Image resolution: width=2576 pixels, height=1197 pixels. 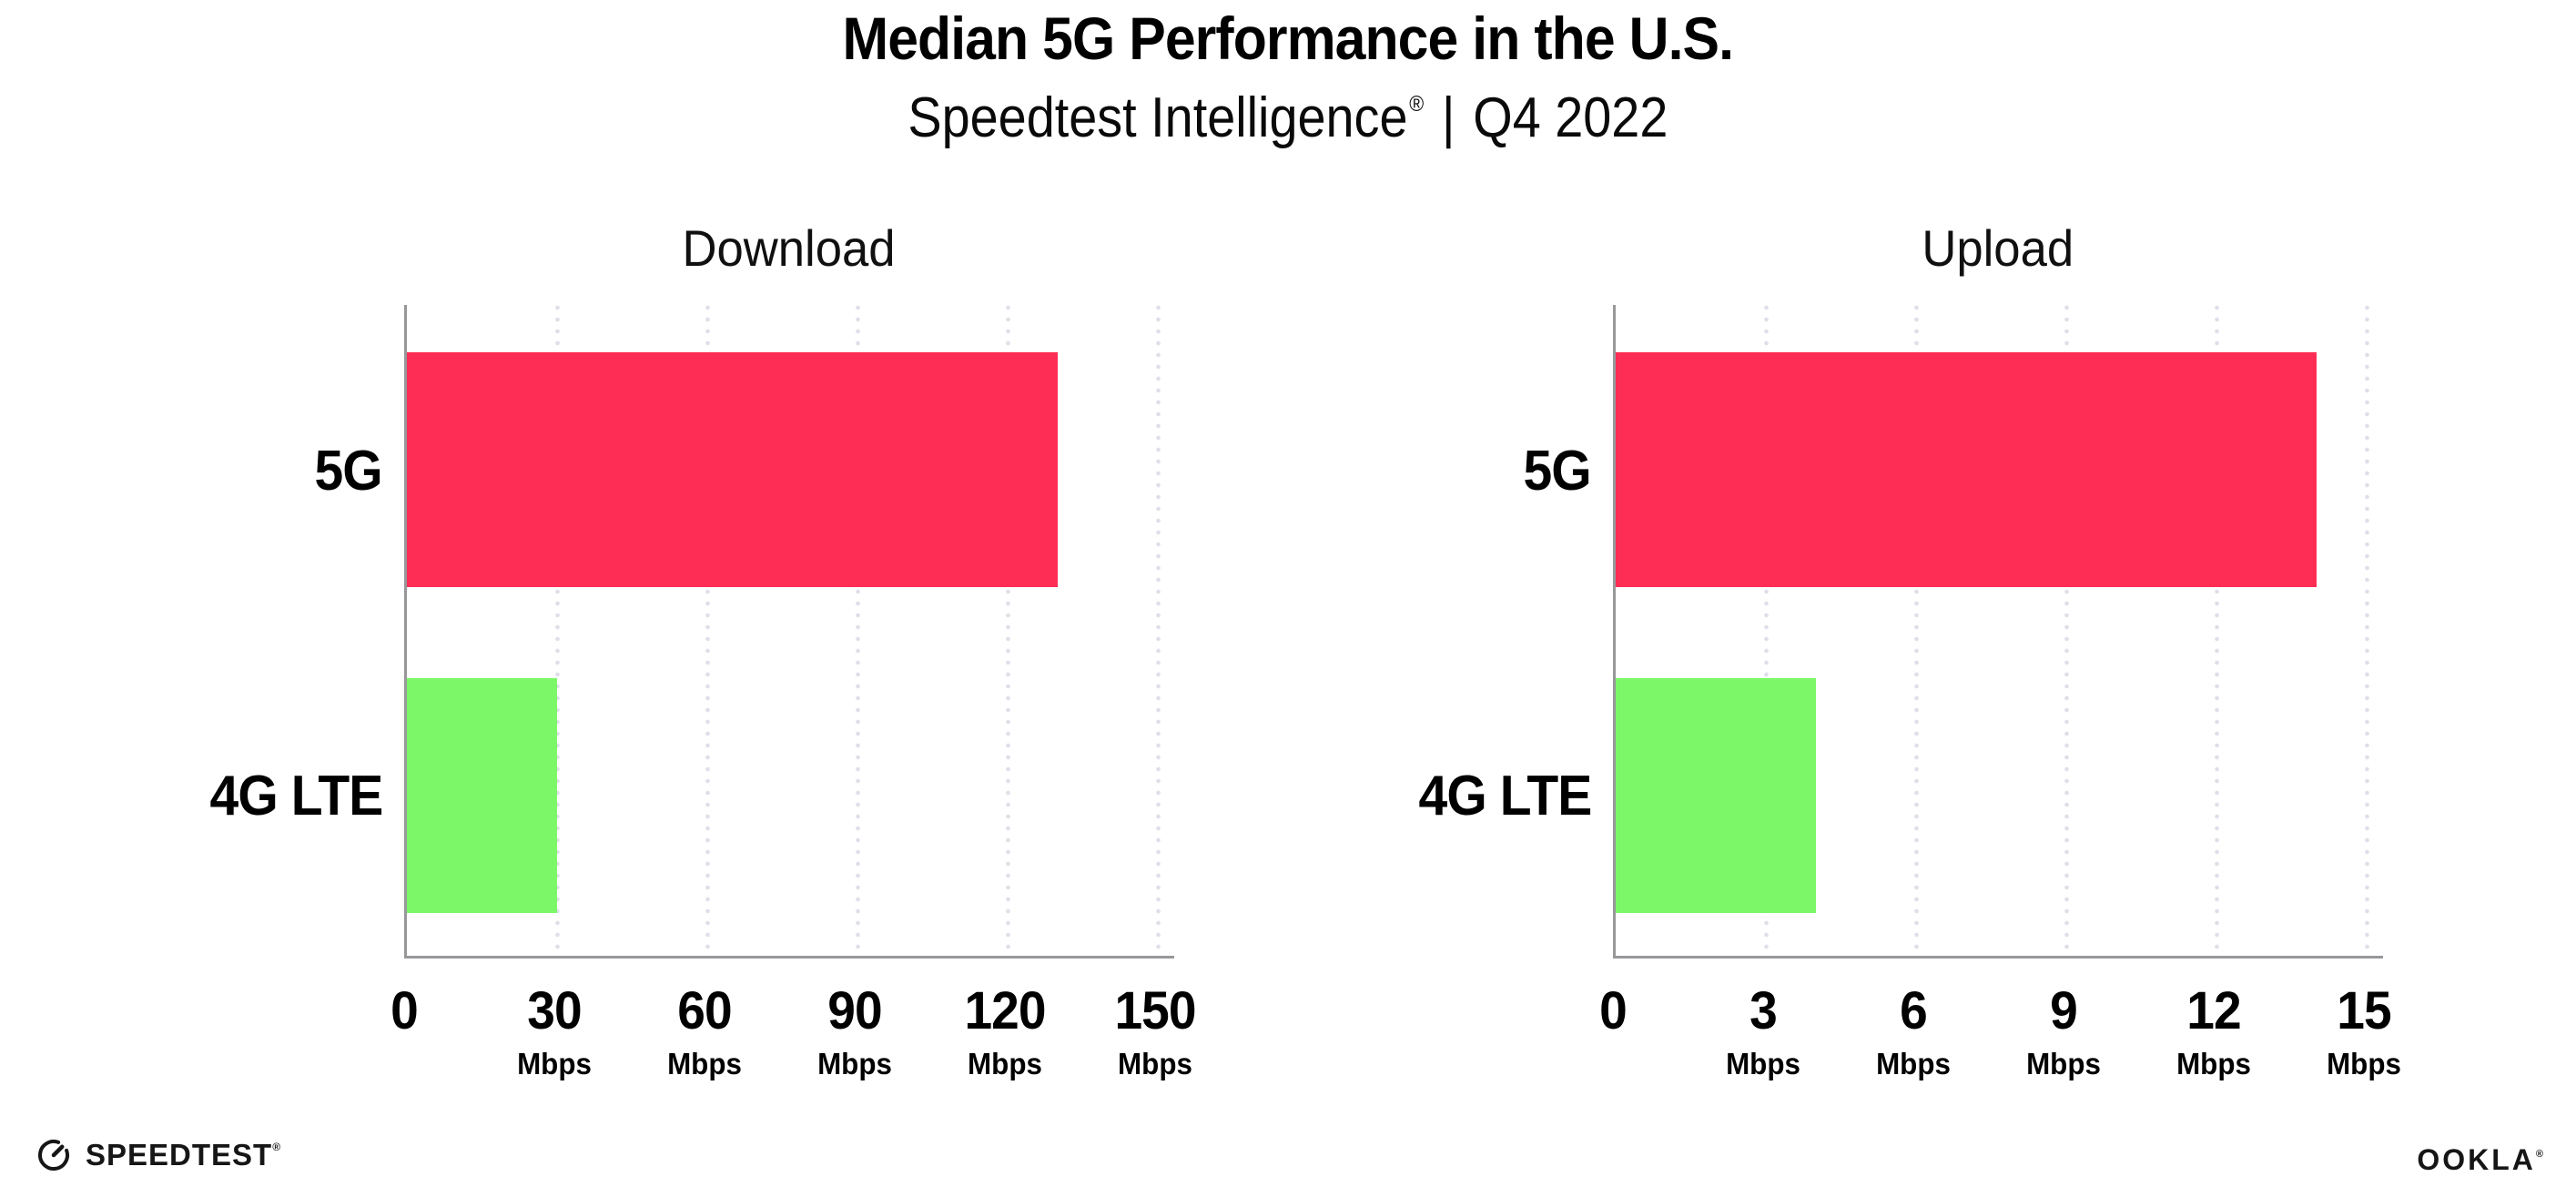 What do you see at coordinates (184, 1155) in the screenshot?
I see `speedtest-wordmark: SPEEDTEST®` at bounding box center [184, 1155].